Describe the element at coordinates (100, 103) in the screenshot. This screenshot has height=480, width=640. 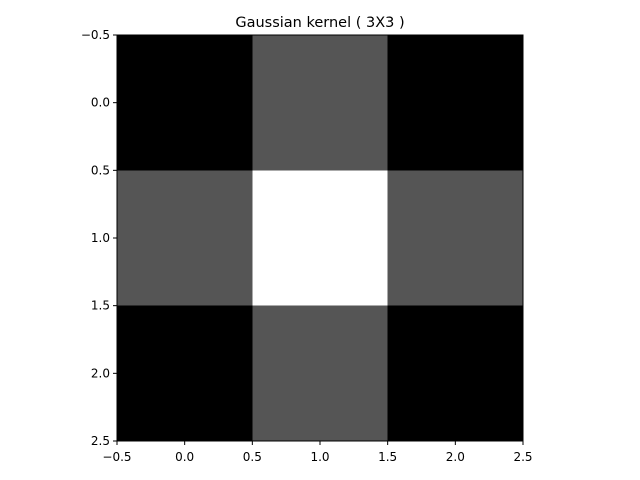
I see `y-tick-label: 0.0` at that location.